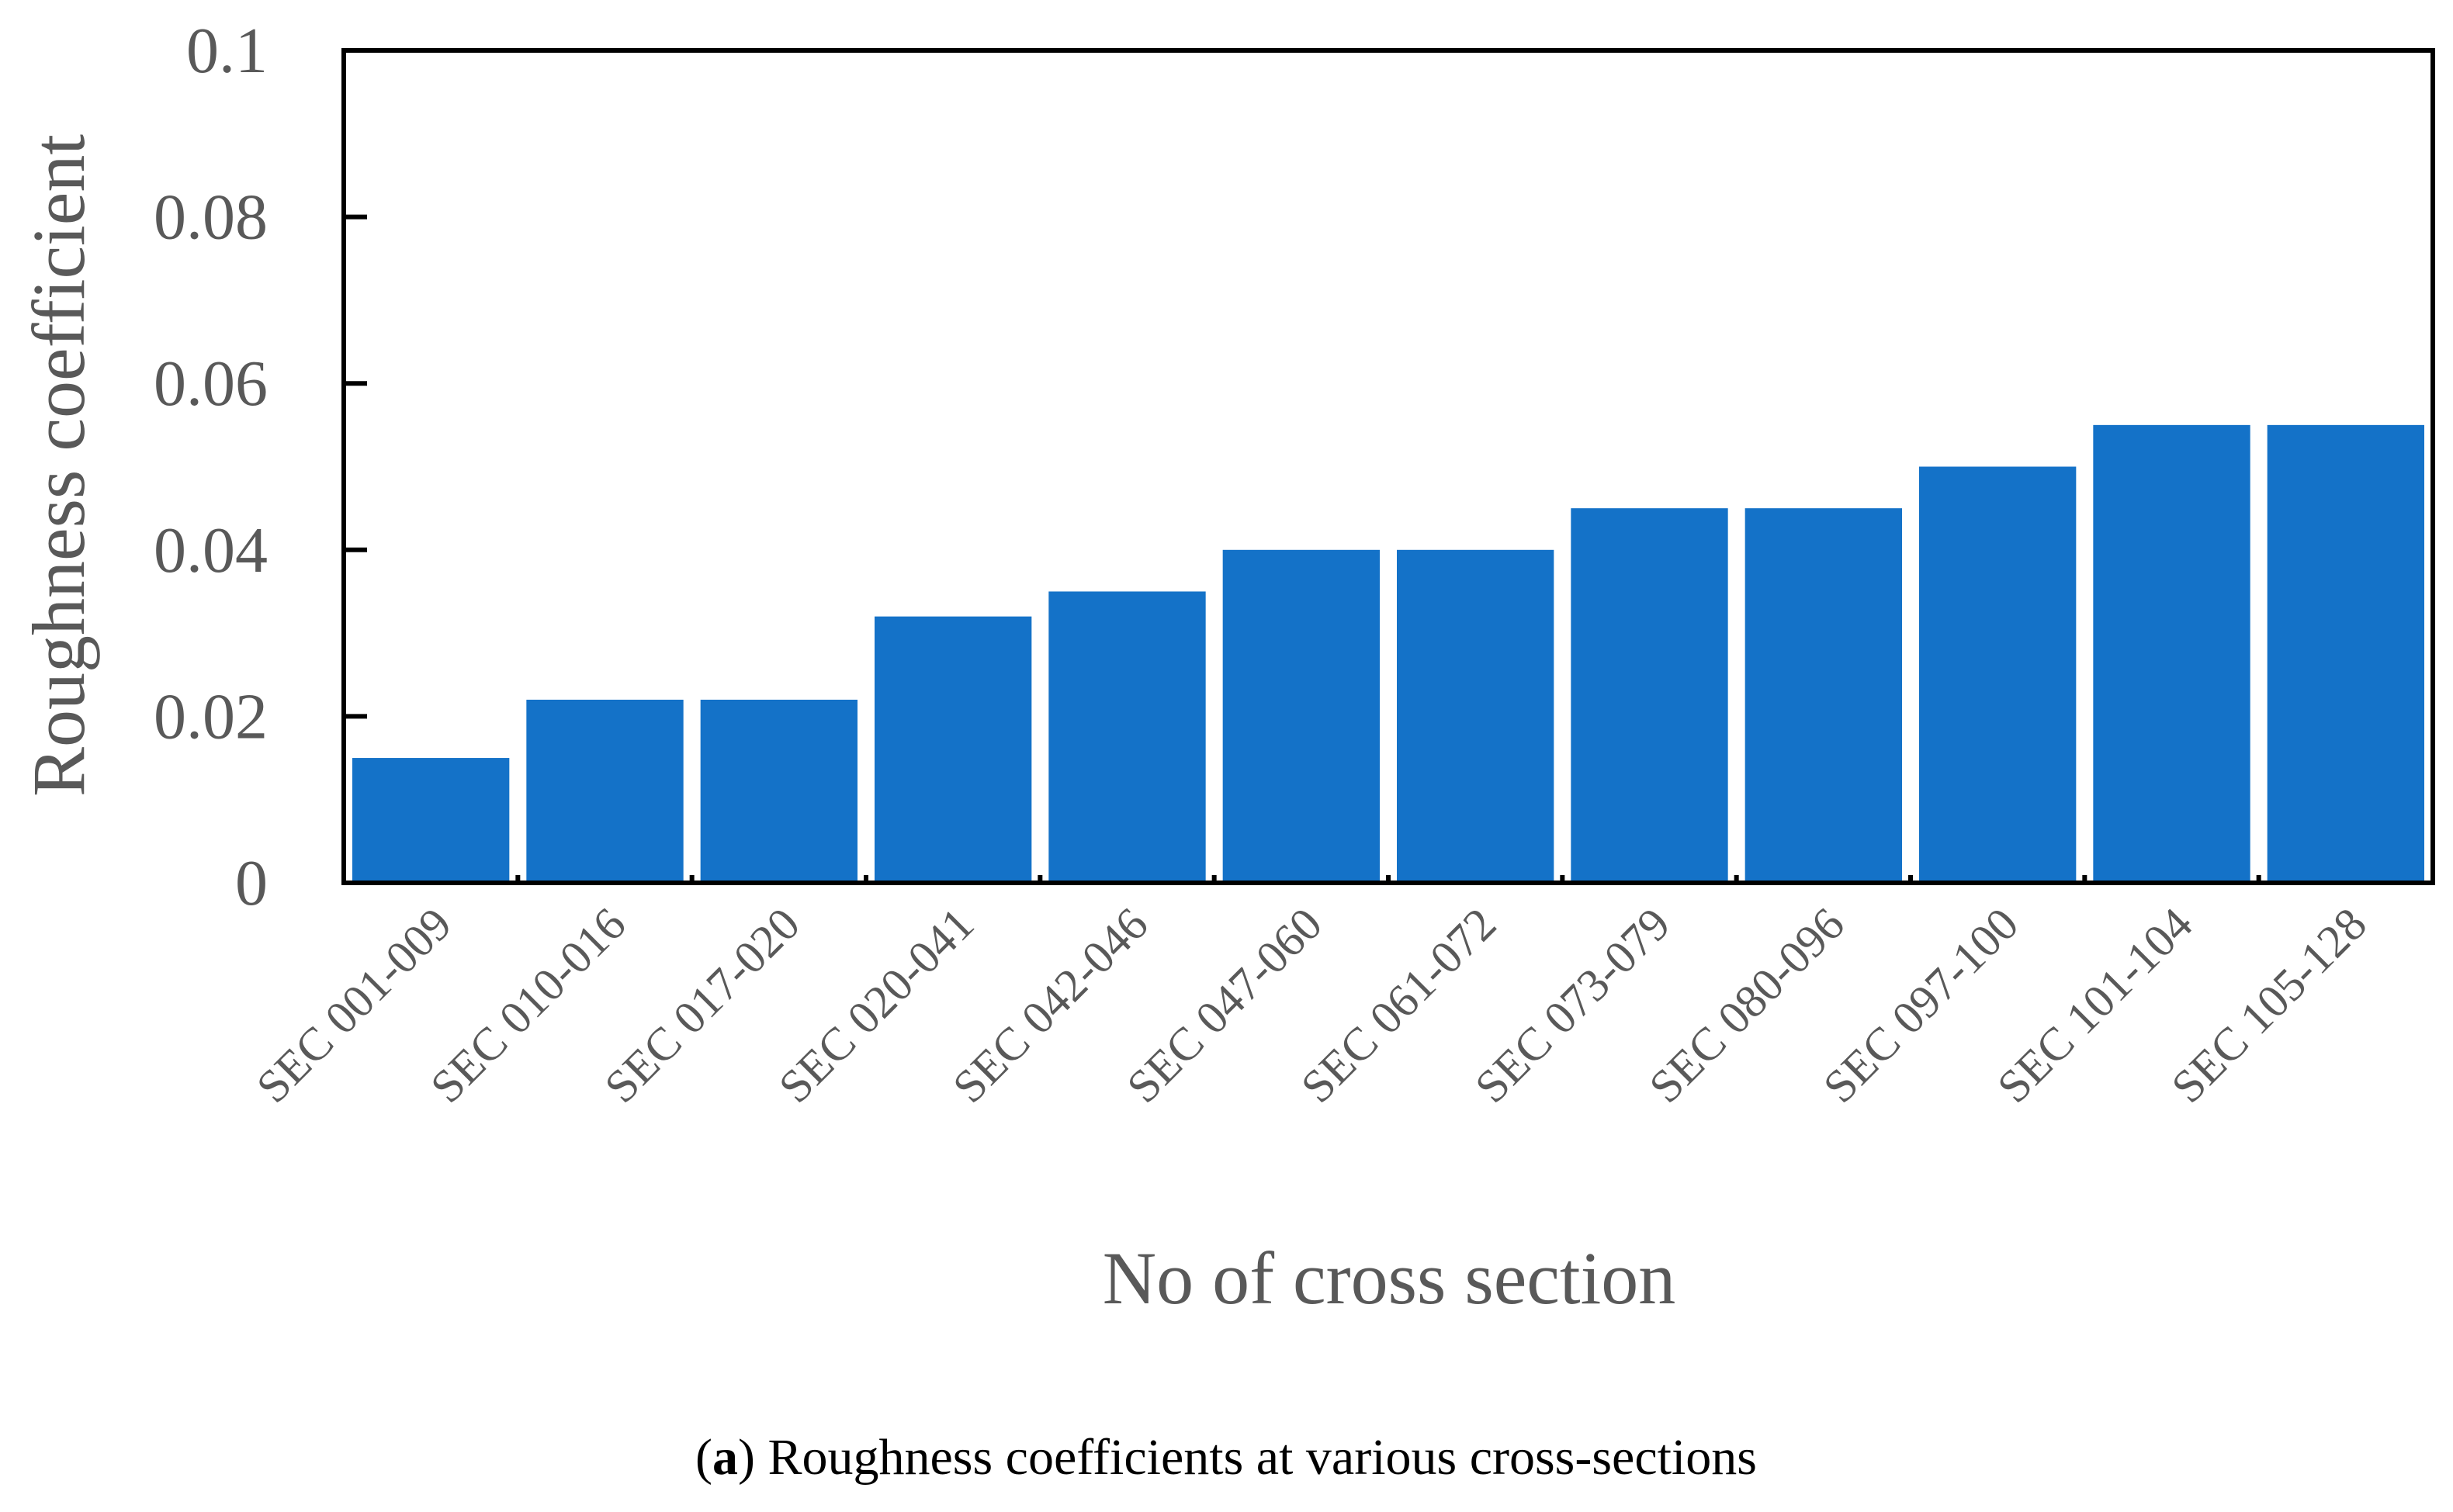 The height and width of the screenshot is (1512, 2453). I want to click on y-tick-label: 0.1, so click(227, 51).